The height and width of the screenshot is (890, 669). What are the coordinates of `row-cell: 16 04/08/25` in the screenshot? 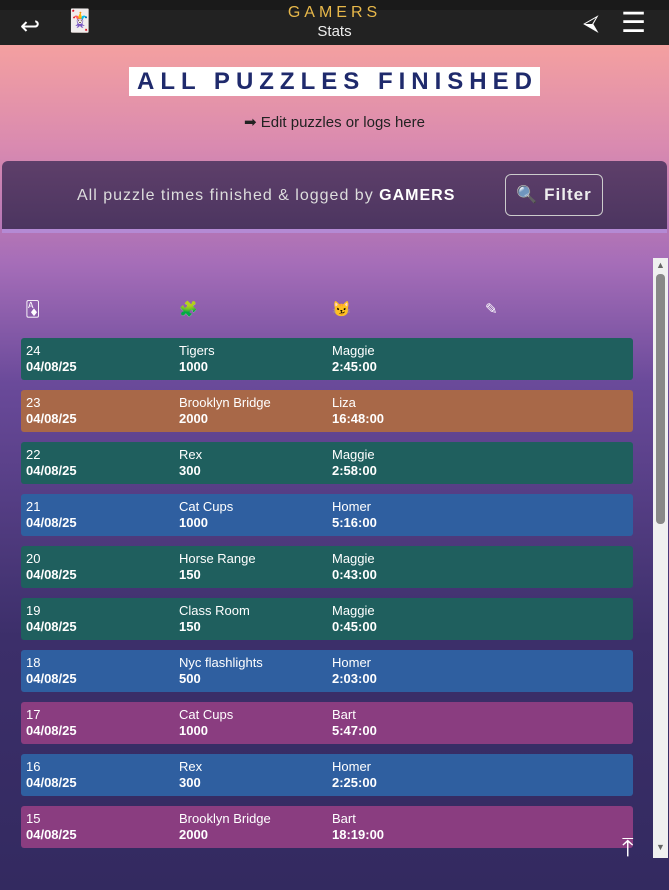 It's located at (51, 775).